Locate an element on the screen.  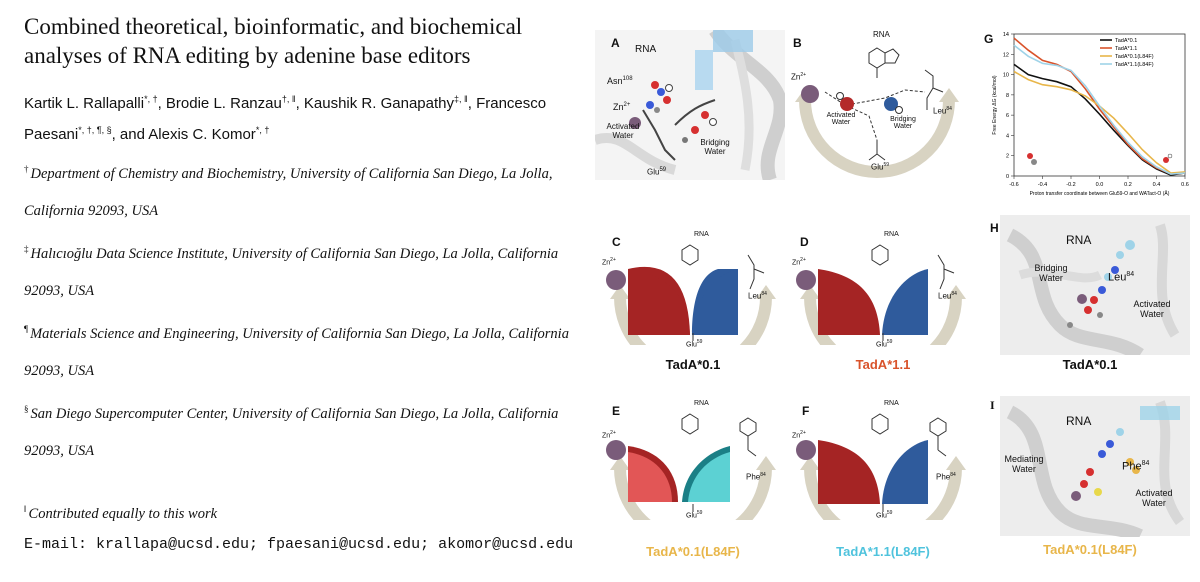
author-marks: †, ‖ is located at coordinates (288, 99).